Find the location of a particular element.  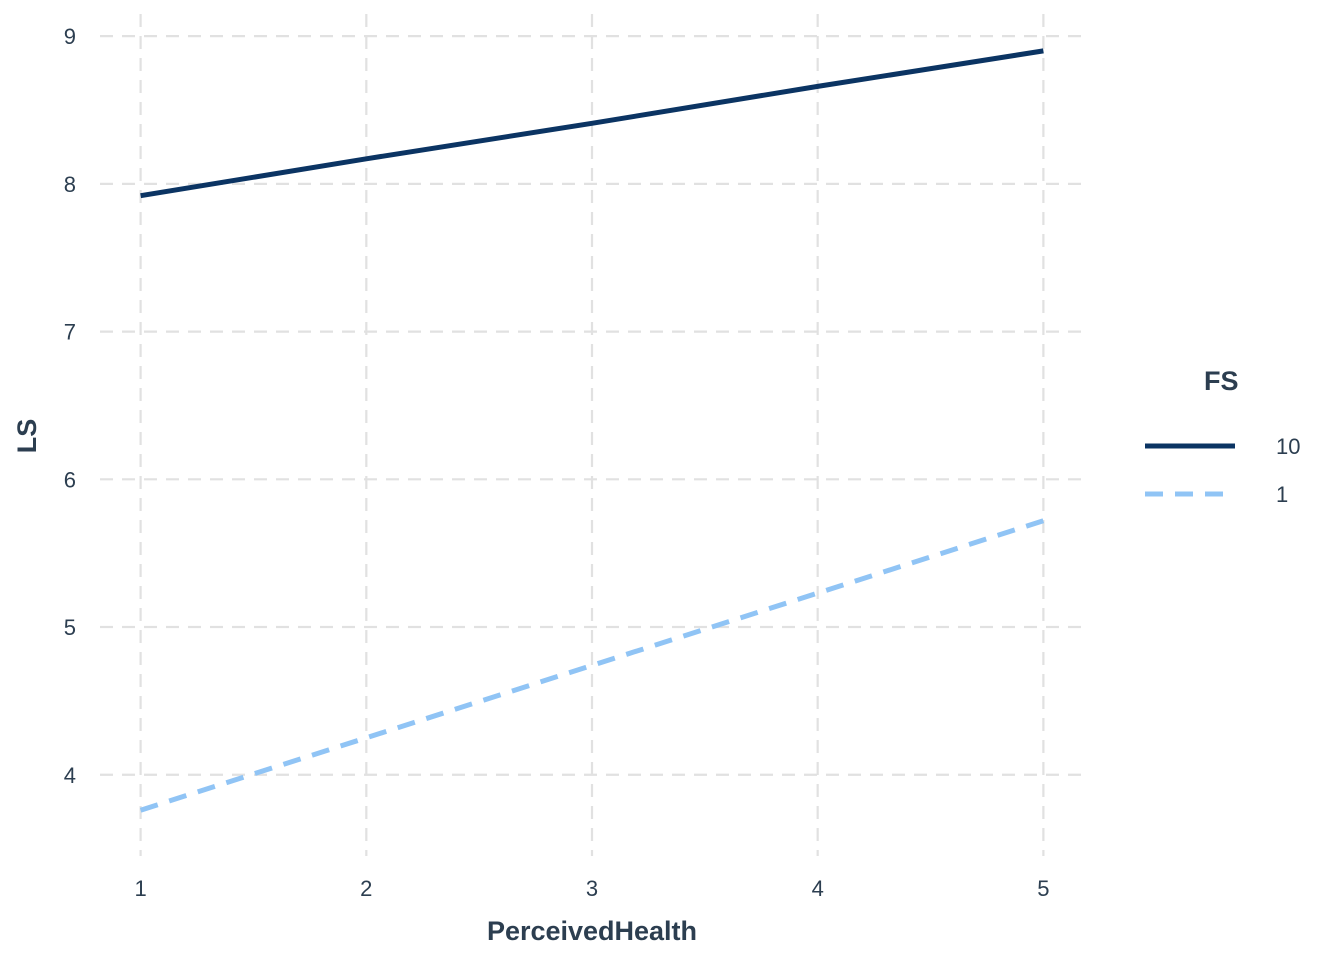

y-axis-title: LS is located at coordinates (27, 436).